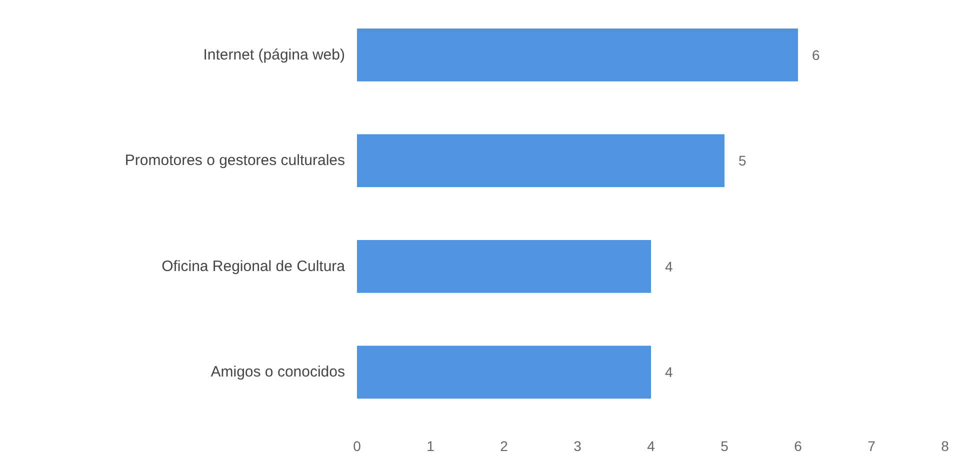 The height and width of the screenshot is (453, 959). What do you see at coordinates (430, 445) in the screenshot?
I see `x-tick-label: 1` at bounding box center [430, 445].